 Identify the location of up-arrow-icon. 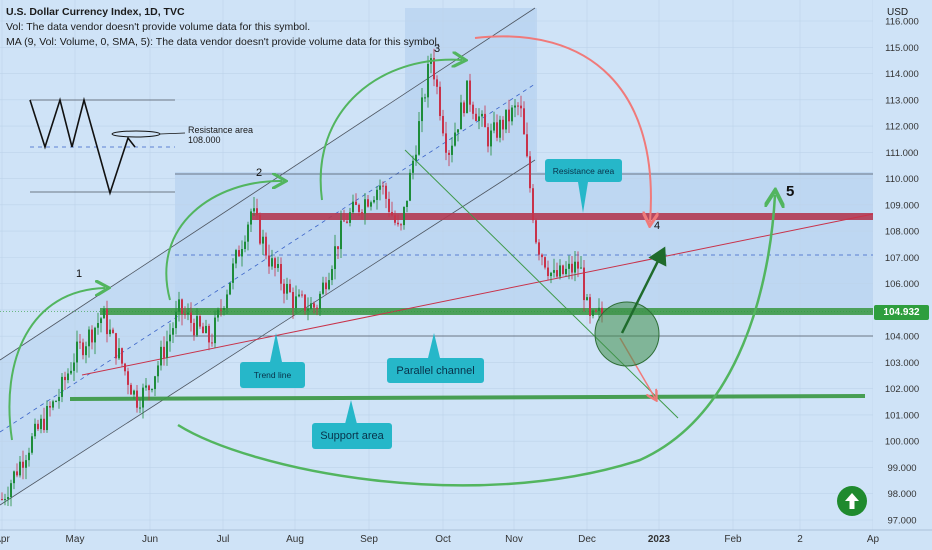
(852, 501).